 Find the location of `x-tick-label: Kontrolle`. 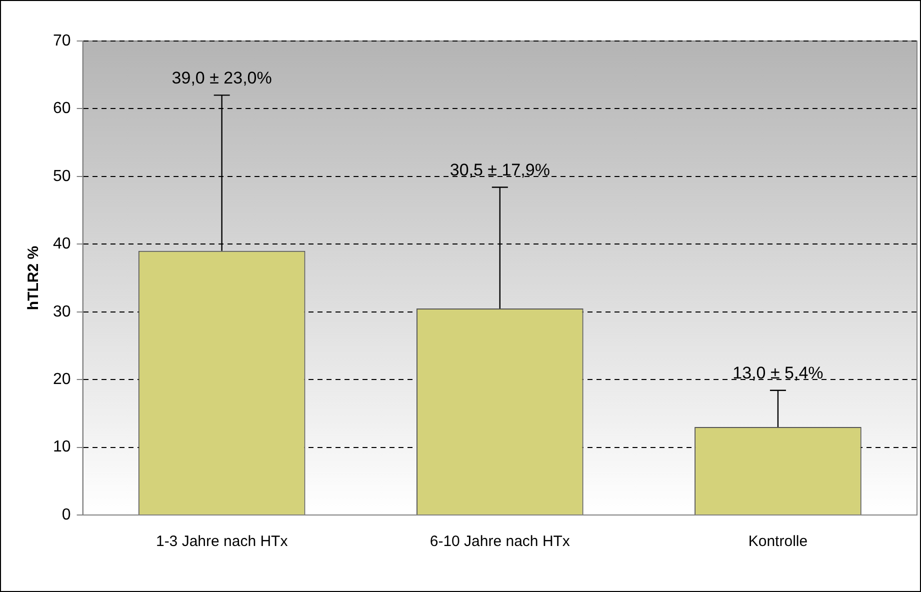

x-tick-label: Kontrolle is located at coordinates (778, 541).